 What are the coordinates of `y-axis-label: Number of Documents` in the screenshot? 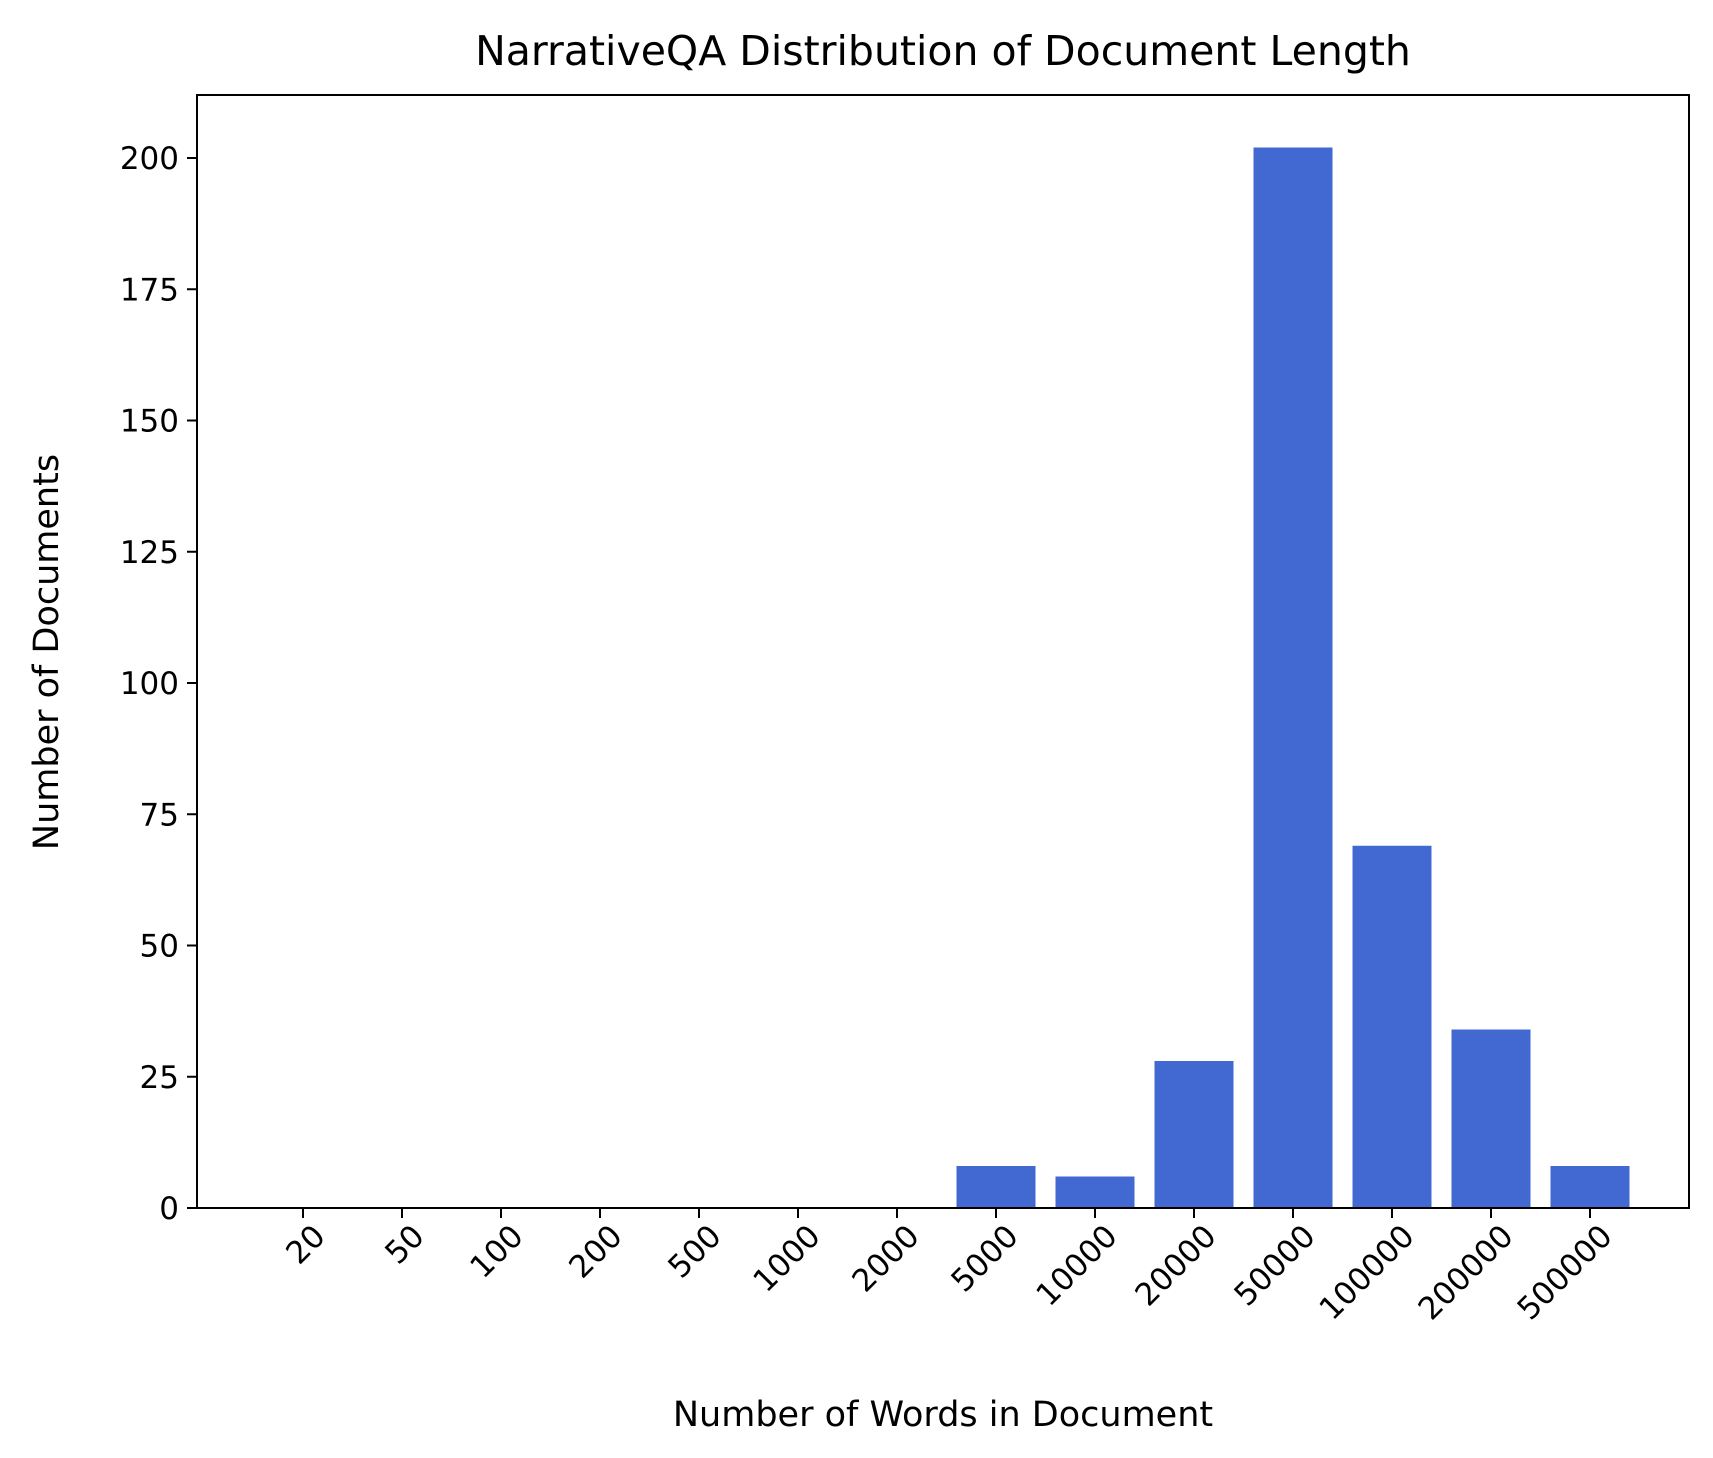 It's located at (47, 652).